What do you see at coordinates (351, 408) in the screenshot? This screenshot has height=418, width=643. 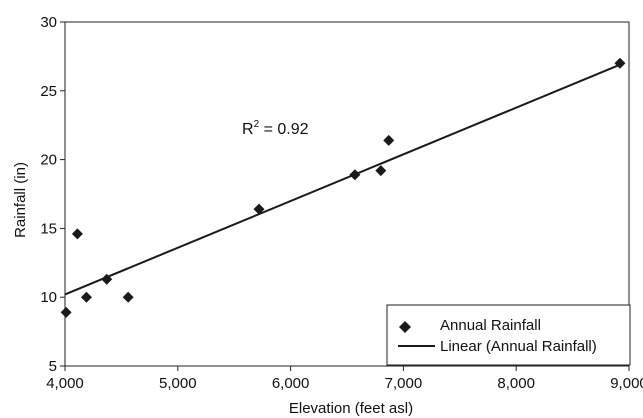 I see `x-axis-title: Elevation (feet asl)` at bounding box center [351, 408].